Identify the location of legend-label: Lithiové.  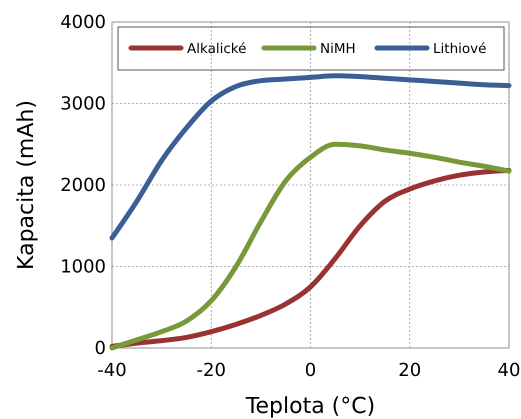
(459, 49).